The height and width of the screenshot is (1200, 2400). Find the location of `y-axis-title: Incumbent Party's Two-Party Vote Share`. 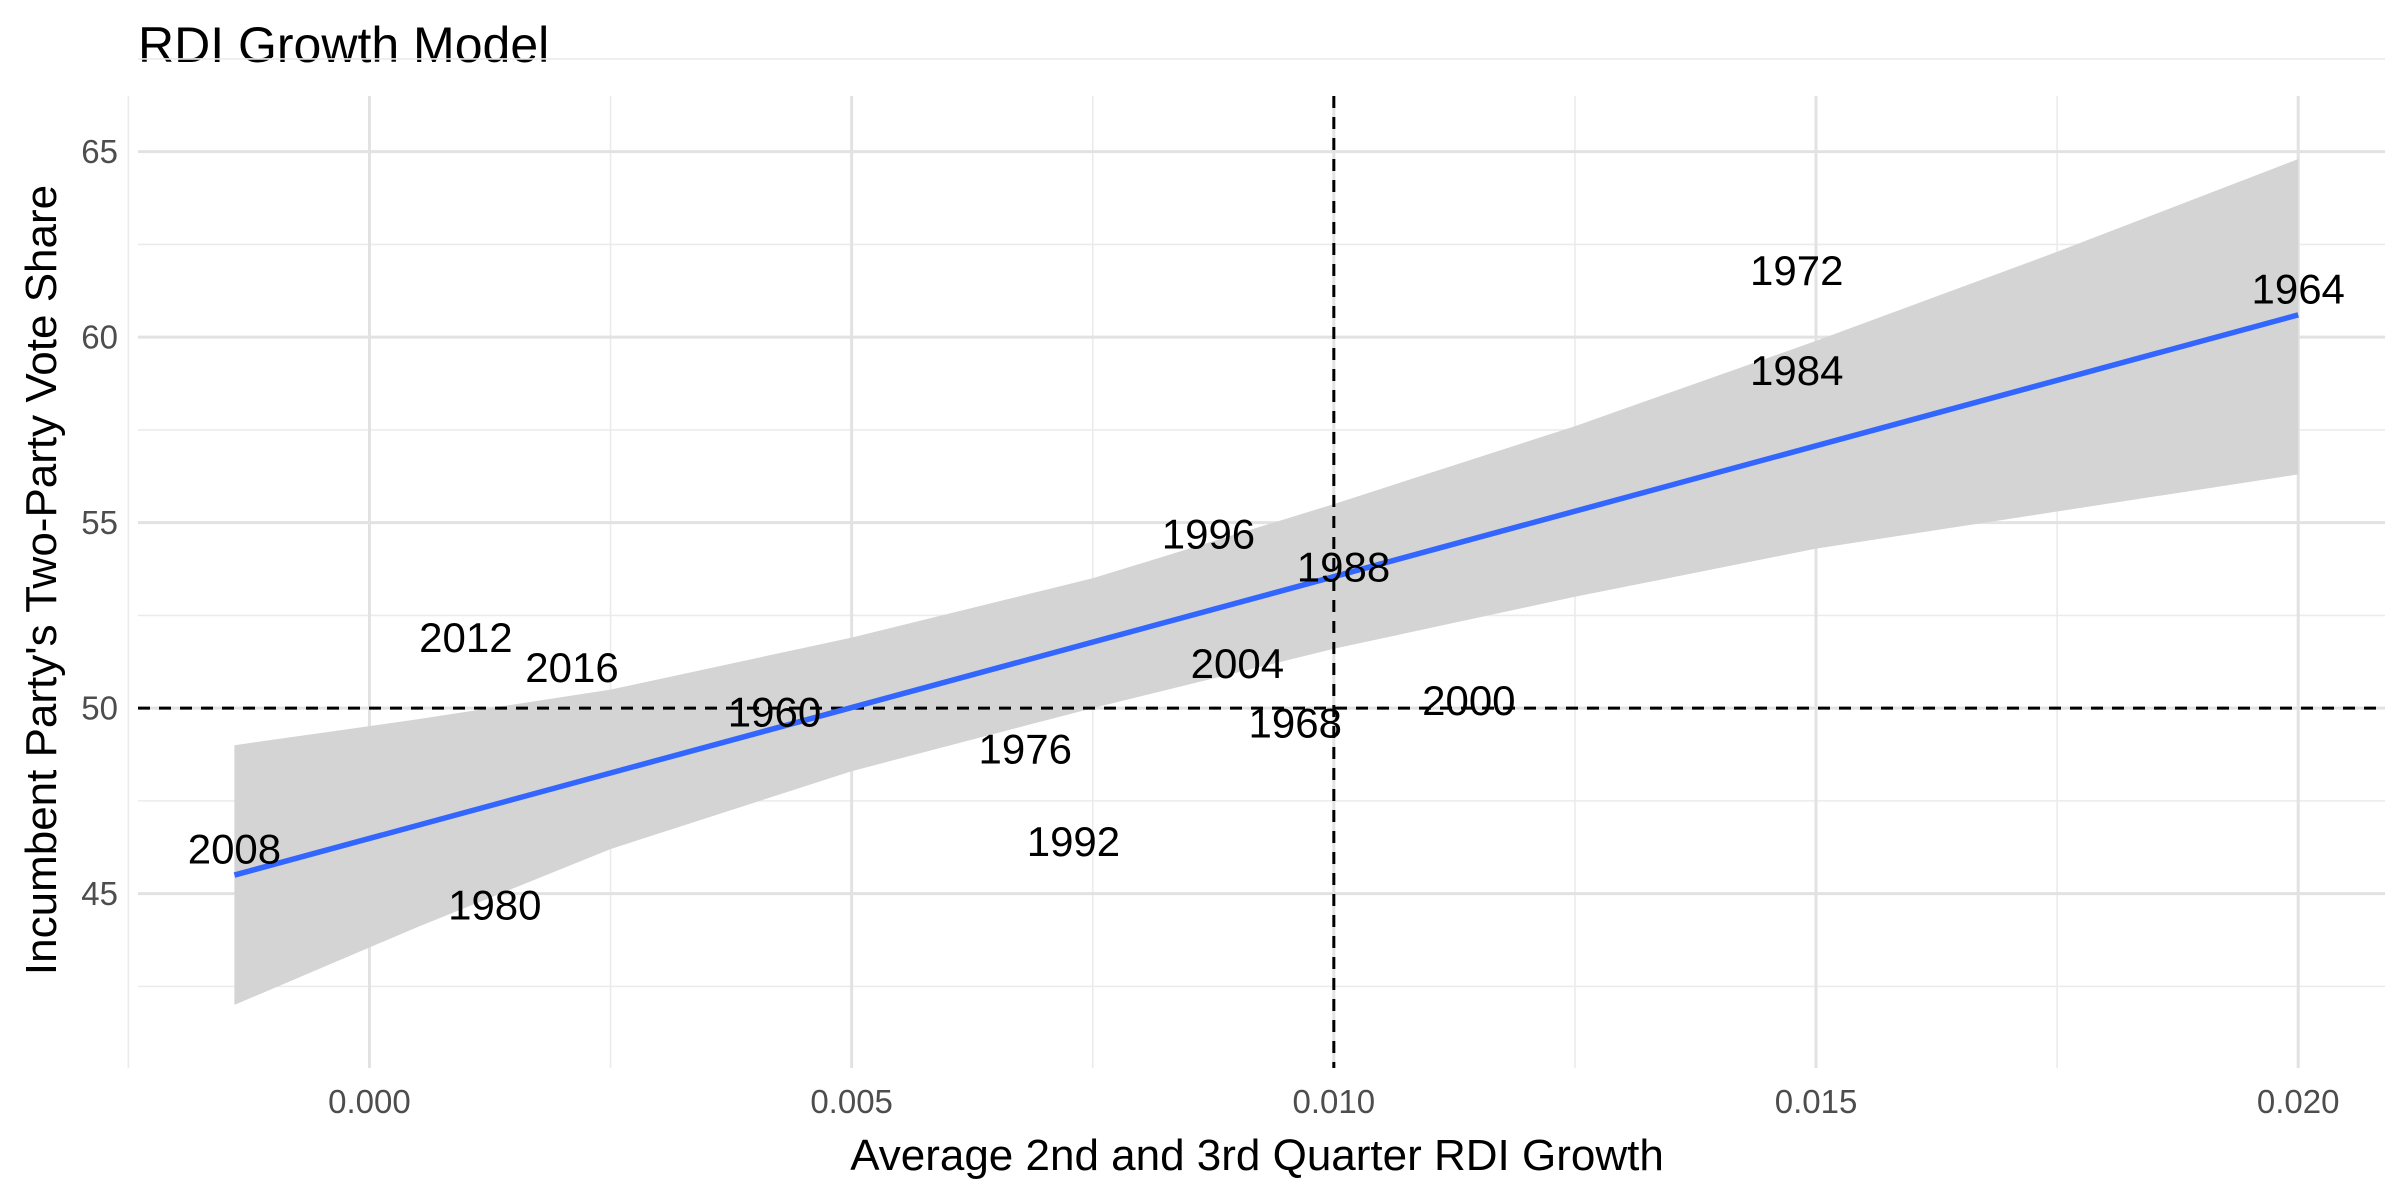

y-axis-title: Incumbent Party's Two-Party Vote Share is located at coordinates (41, 580).